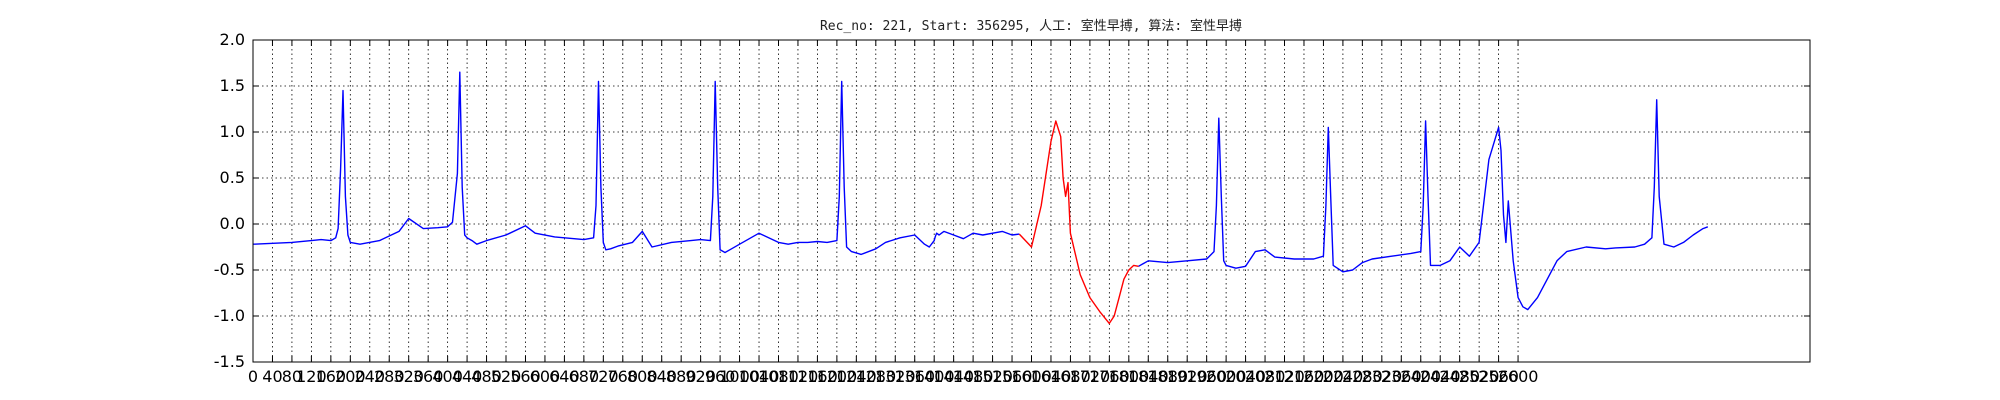 This screenshot has height=400, width=2000. Describe the element at coordinates (1440, 376) in the screenshot. I see `x-tick-label: 2440` at that location.